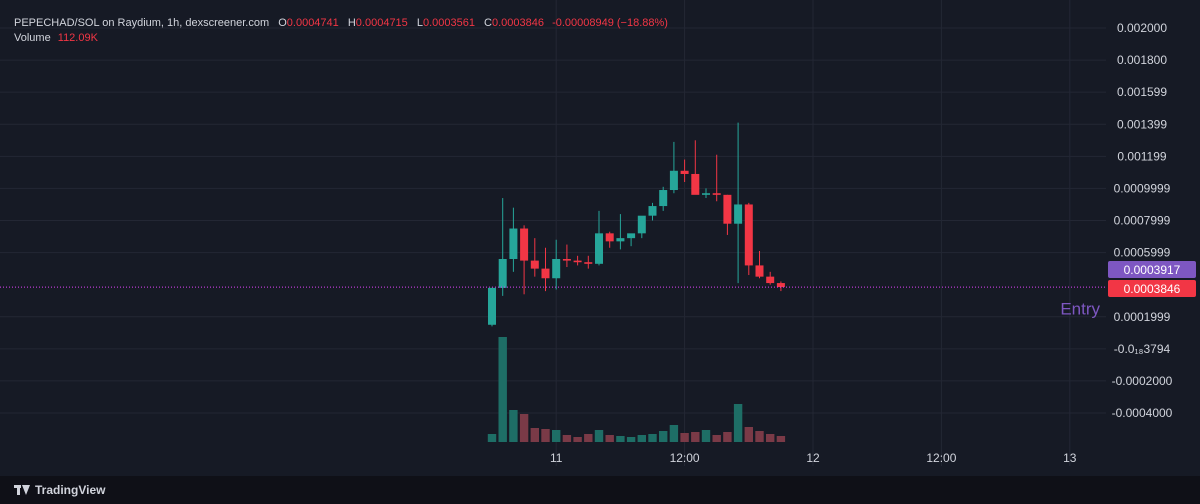 The height and width of the screenshot is (504, 1200). I want to click on y-tick-label: -0.0004000, so click(1142, 413).